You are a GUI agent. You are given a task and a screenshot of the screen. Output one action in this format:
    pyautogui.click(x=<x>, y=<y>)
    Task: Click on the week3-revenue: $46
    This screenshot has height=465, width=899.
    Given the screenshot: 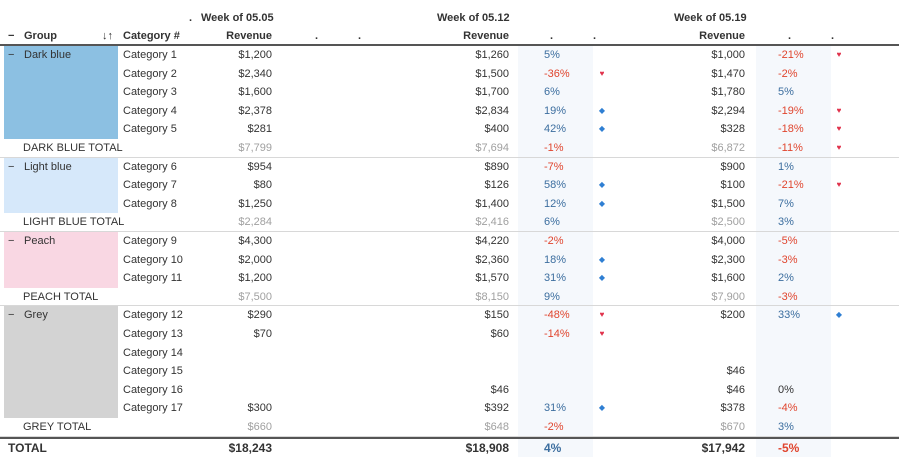 What is the action you would take?
    pyautogui.click(x=735, y=371)
    